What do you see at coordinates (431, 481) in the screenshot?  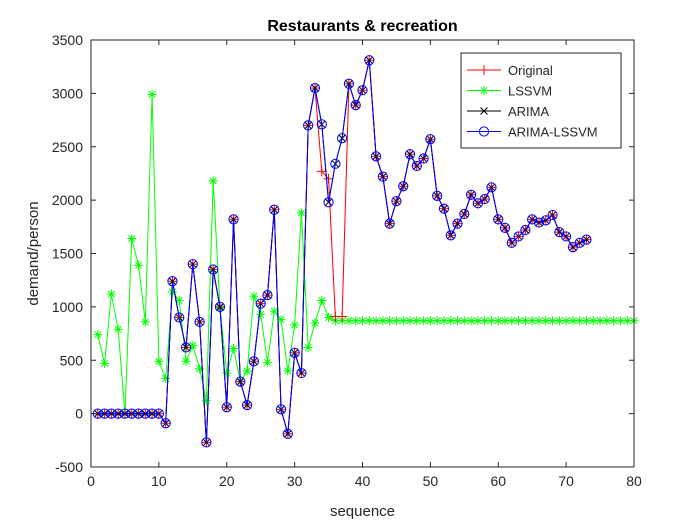 I see `x-tick-label: 50` at bounding box center [431, 481].